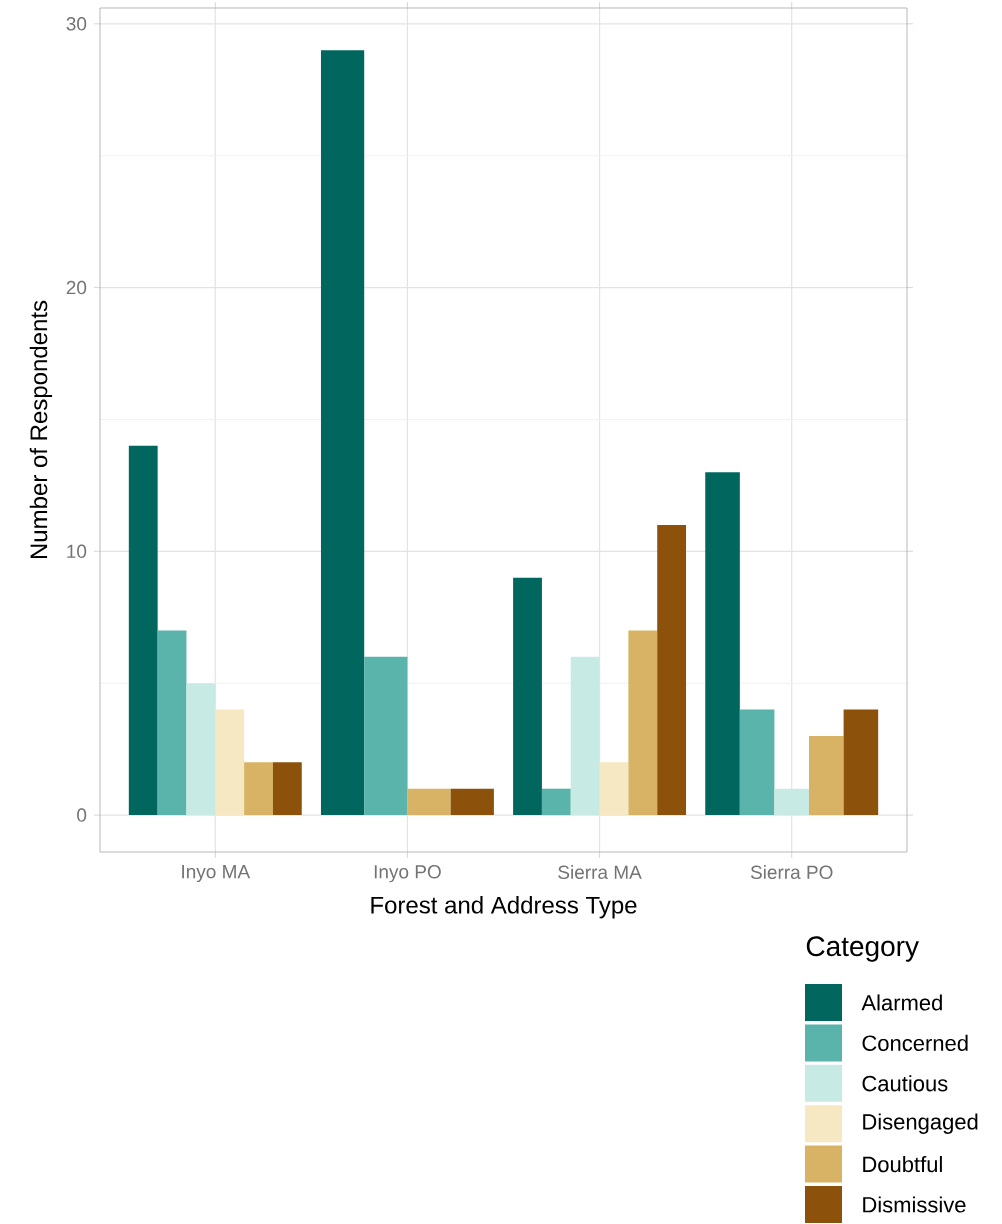 The width and height of the screenshot is (1002, 1224). Describe the element at coordinates (407, 874) in the screenshot. I see `x-tick-label: Inyo PO` at that location.